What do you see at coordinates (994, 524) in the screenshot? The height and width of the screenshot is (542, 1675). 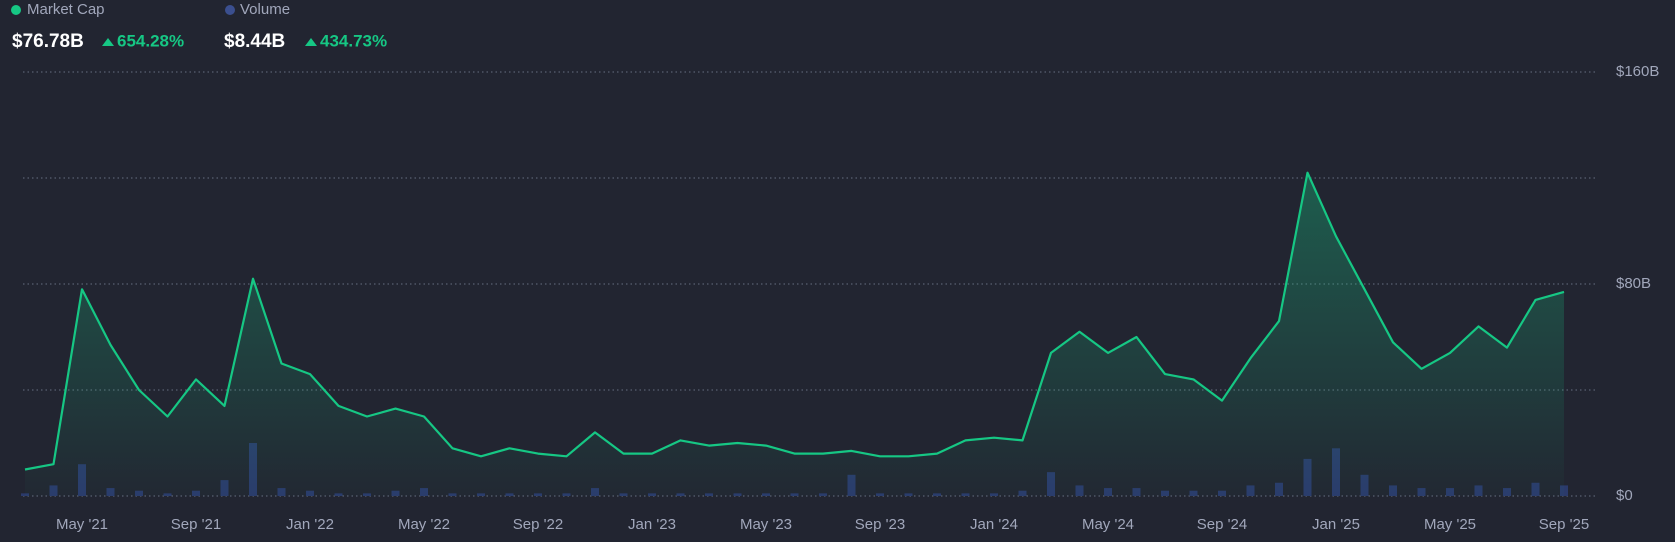 I see `x-tick-label: Jan '24` at bounding box center [994, 524].